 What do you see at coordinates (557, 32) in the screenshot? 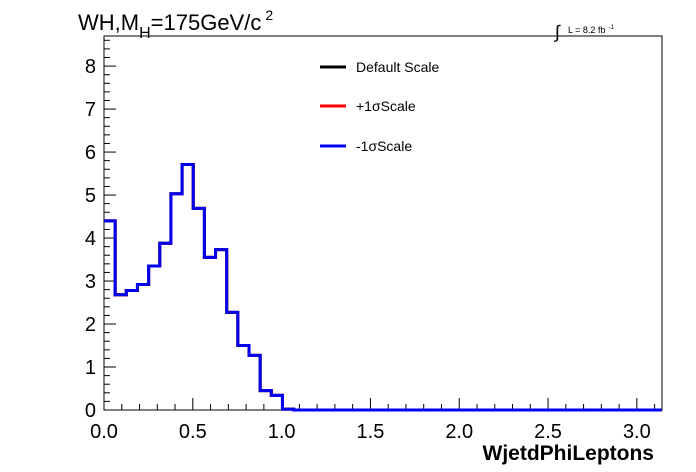
I see `integral-symbol: ∫` at bounding box center [557, 32].